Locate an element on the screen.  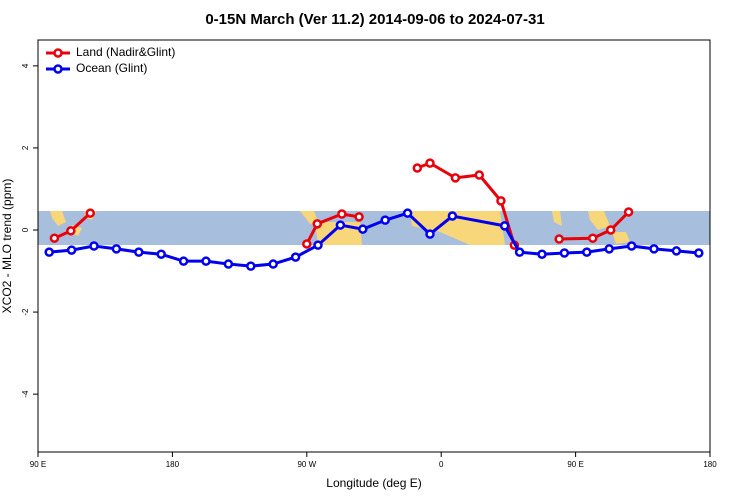
y-tick-label: -2 is located at coordinates (25, 312).